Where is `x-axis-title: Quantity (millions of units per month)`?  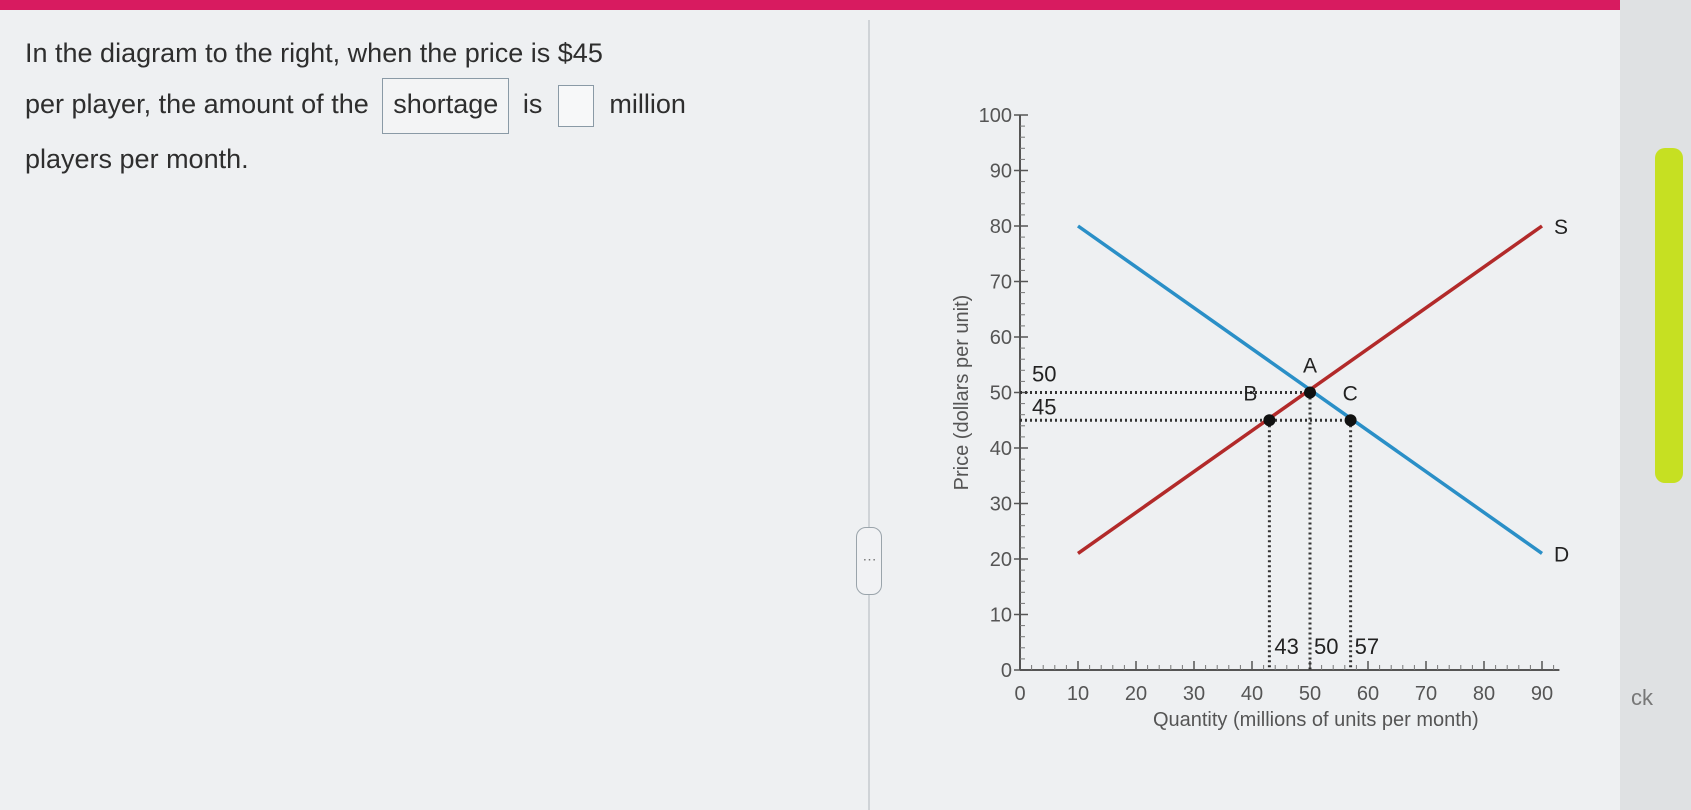 x-axis-title: Quantity (millions of units per month) is located at coordinates (1316, 720).